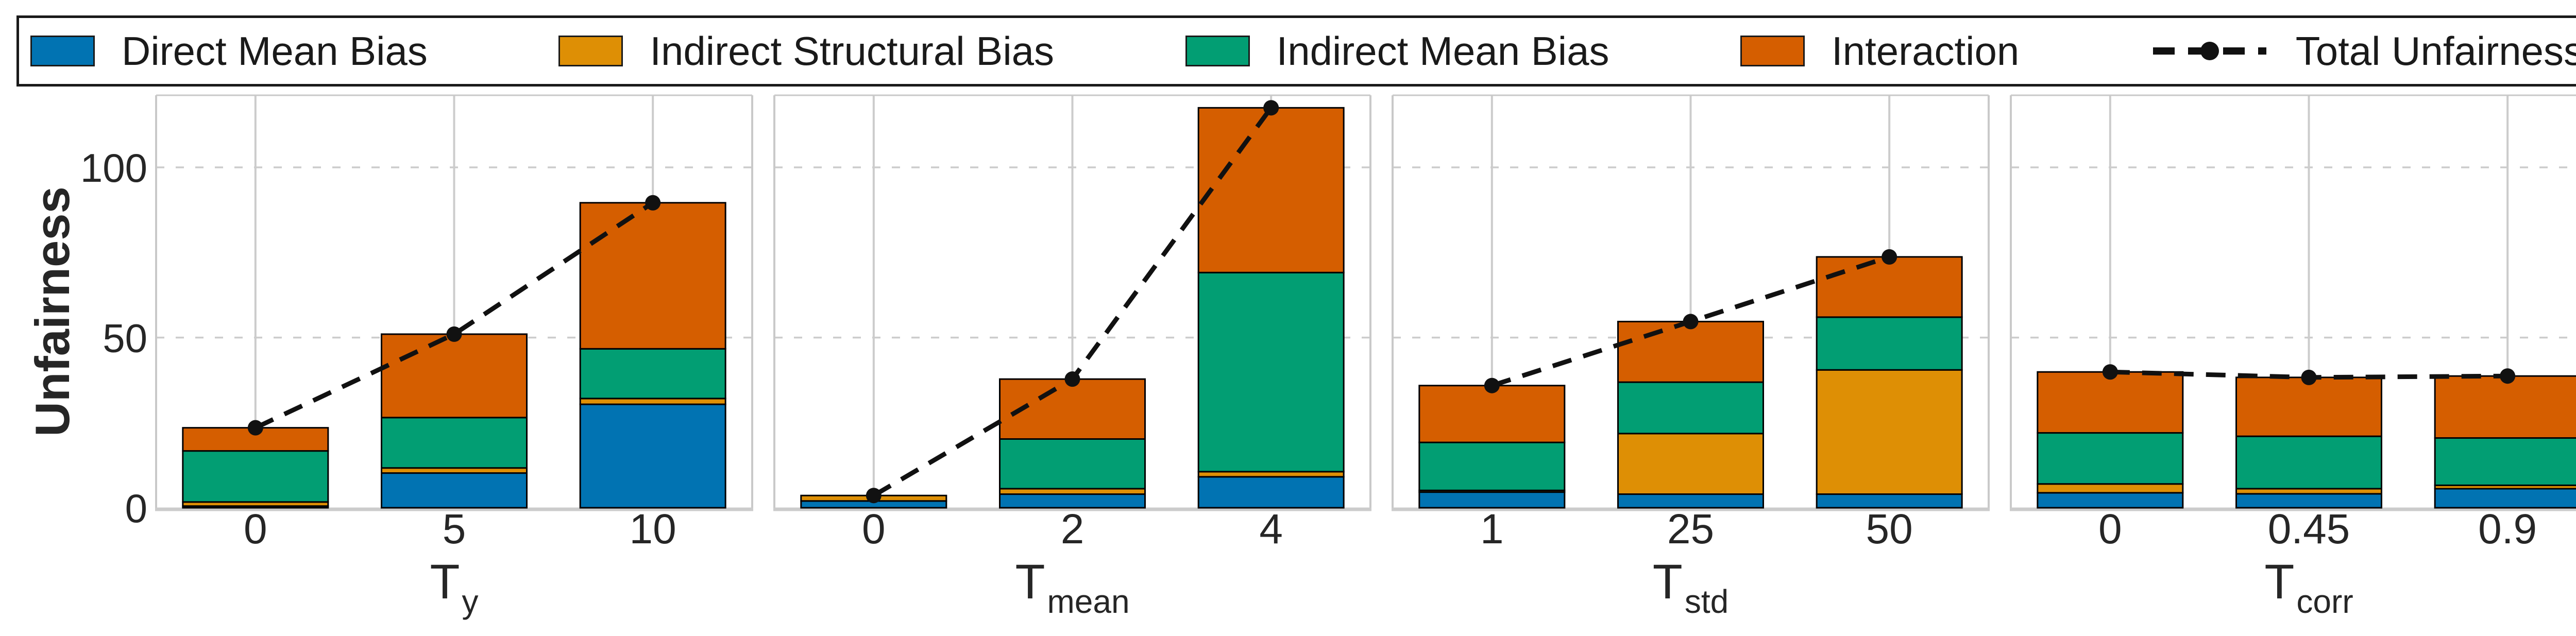  What do you see at coordinates (2209, 51) in the screenshot?
I see `dashed-line-with-dot-icon` at bounding box center [2209, 51].